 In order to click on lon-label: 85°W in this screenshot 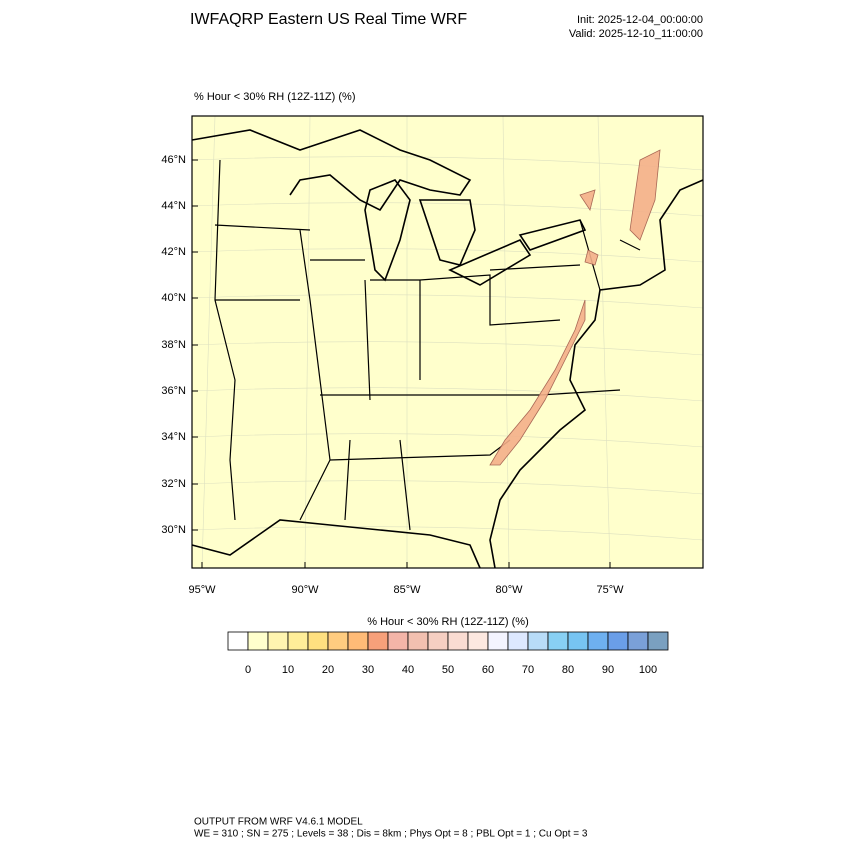, I will do `click(407, 590)`.